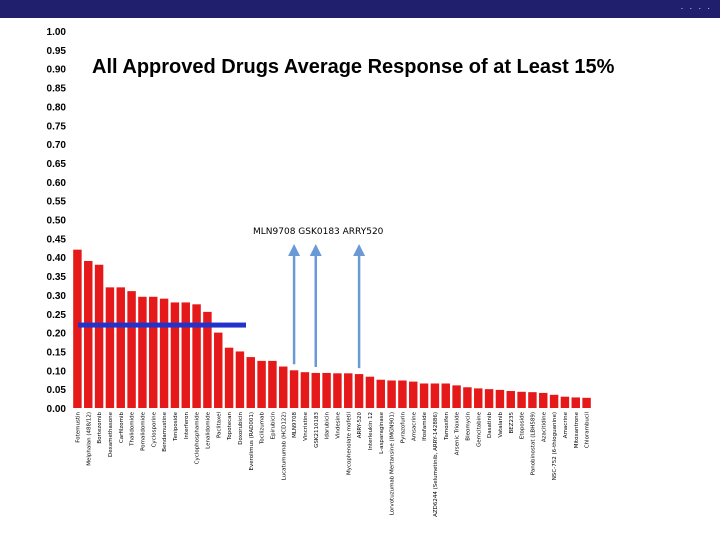 The image size is (720, 540). Describe the element at coordinates (57, 107) in the screenshot. I see `y-tick-label: 0.80` at that location.